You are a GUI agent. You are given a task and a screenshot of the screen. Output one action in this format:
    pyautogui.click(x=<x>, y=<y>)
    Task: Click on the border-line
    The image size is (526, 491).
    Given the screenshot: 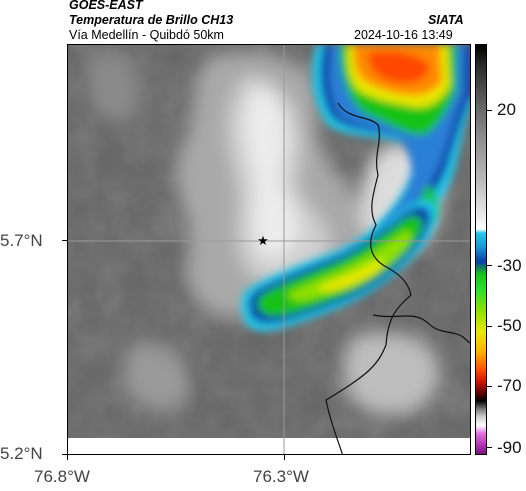 What is the action you would take?
    pyautogui.click(x=368, y=278)
    